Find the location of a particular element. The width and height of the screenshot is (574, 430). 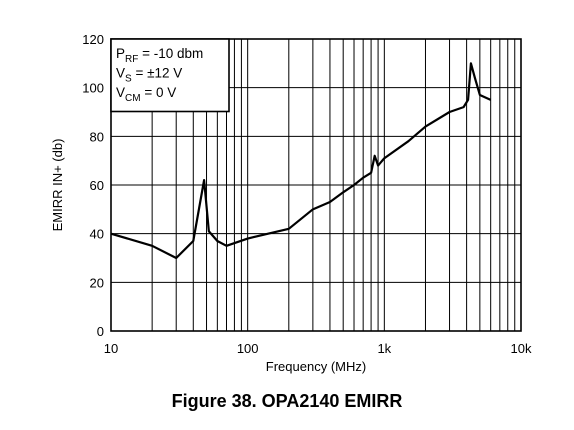

y-tick-label: 40 is located at coordinates (97, 234).